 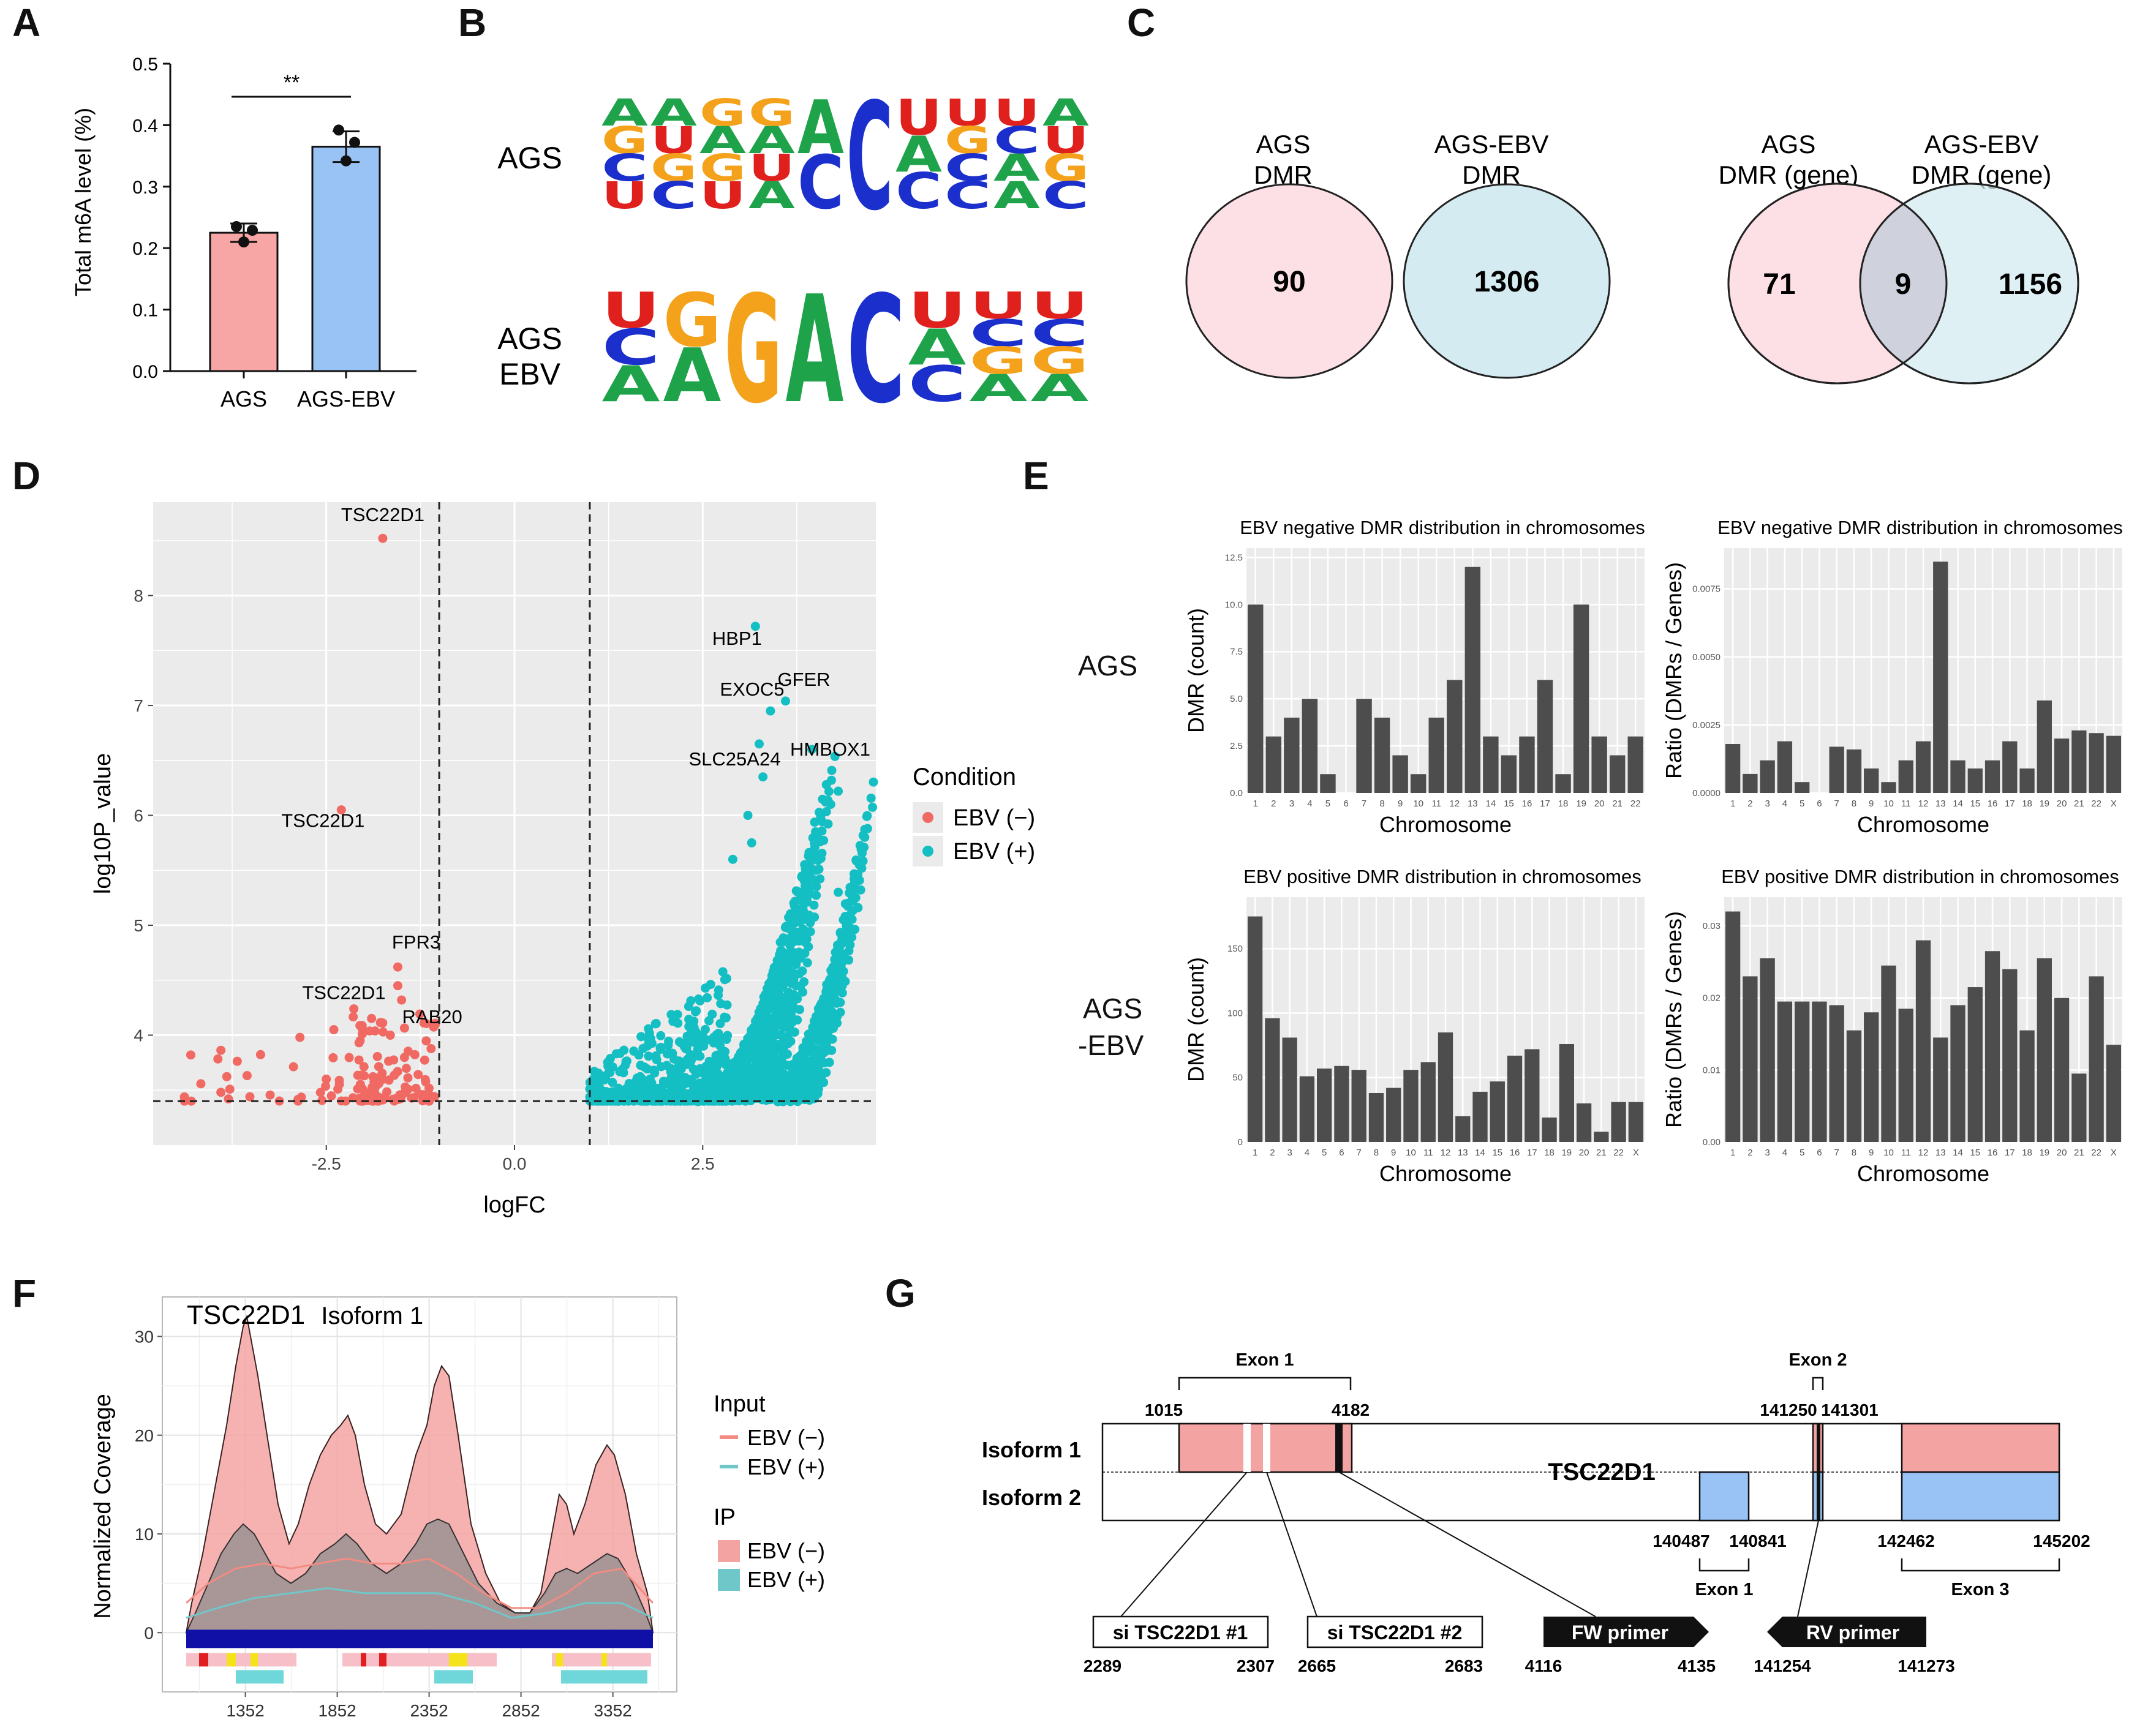 I want to click on g-coord-141250: 141250, so click(x=1788, y=1409).